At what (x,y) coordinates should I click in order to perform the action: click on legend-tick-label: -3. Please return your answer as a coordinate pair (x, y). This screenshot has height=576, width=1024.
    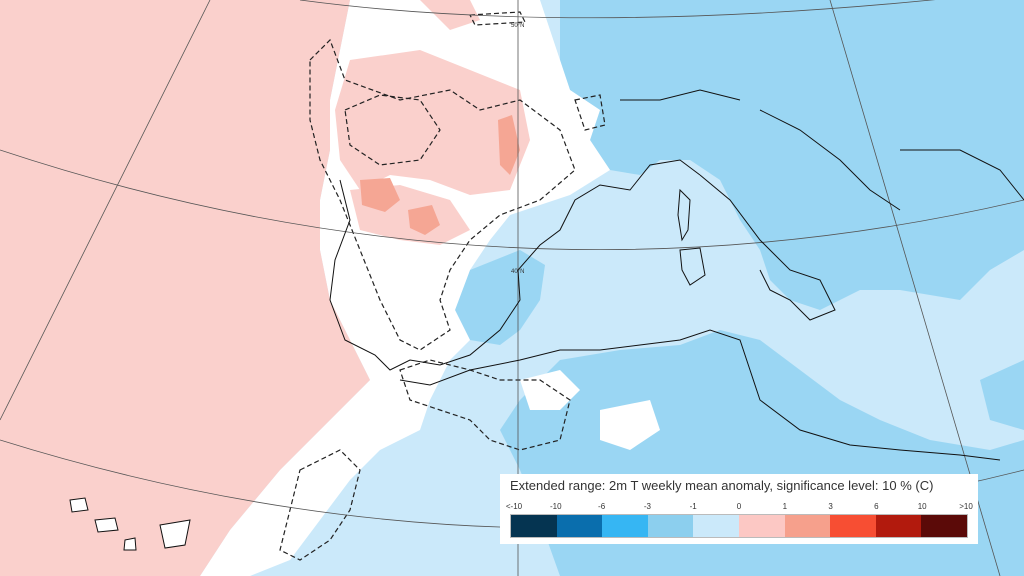
    Looking at the image, I should click on (647, 506).